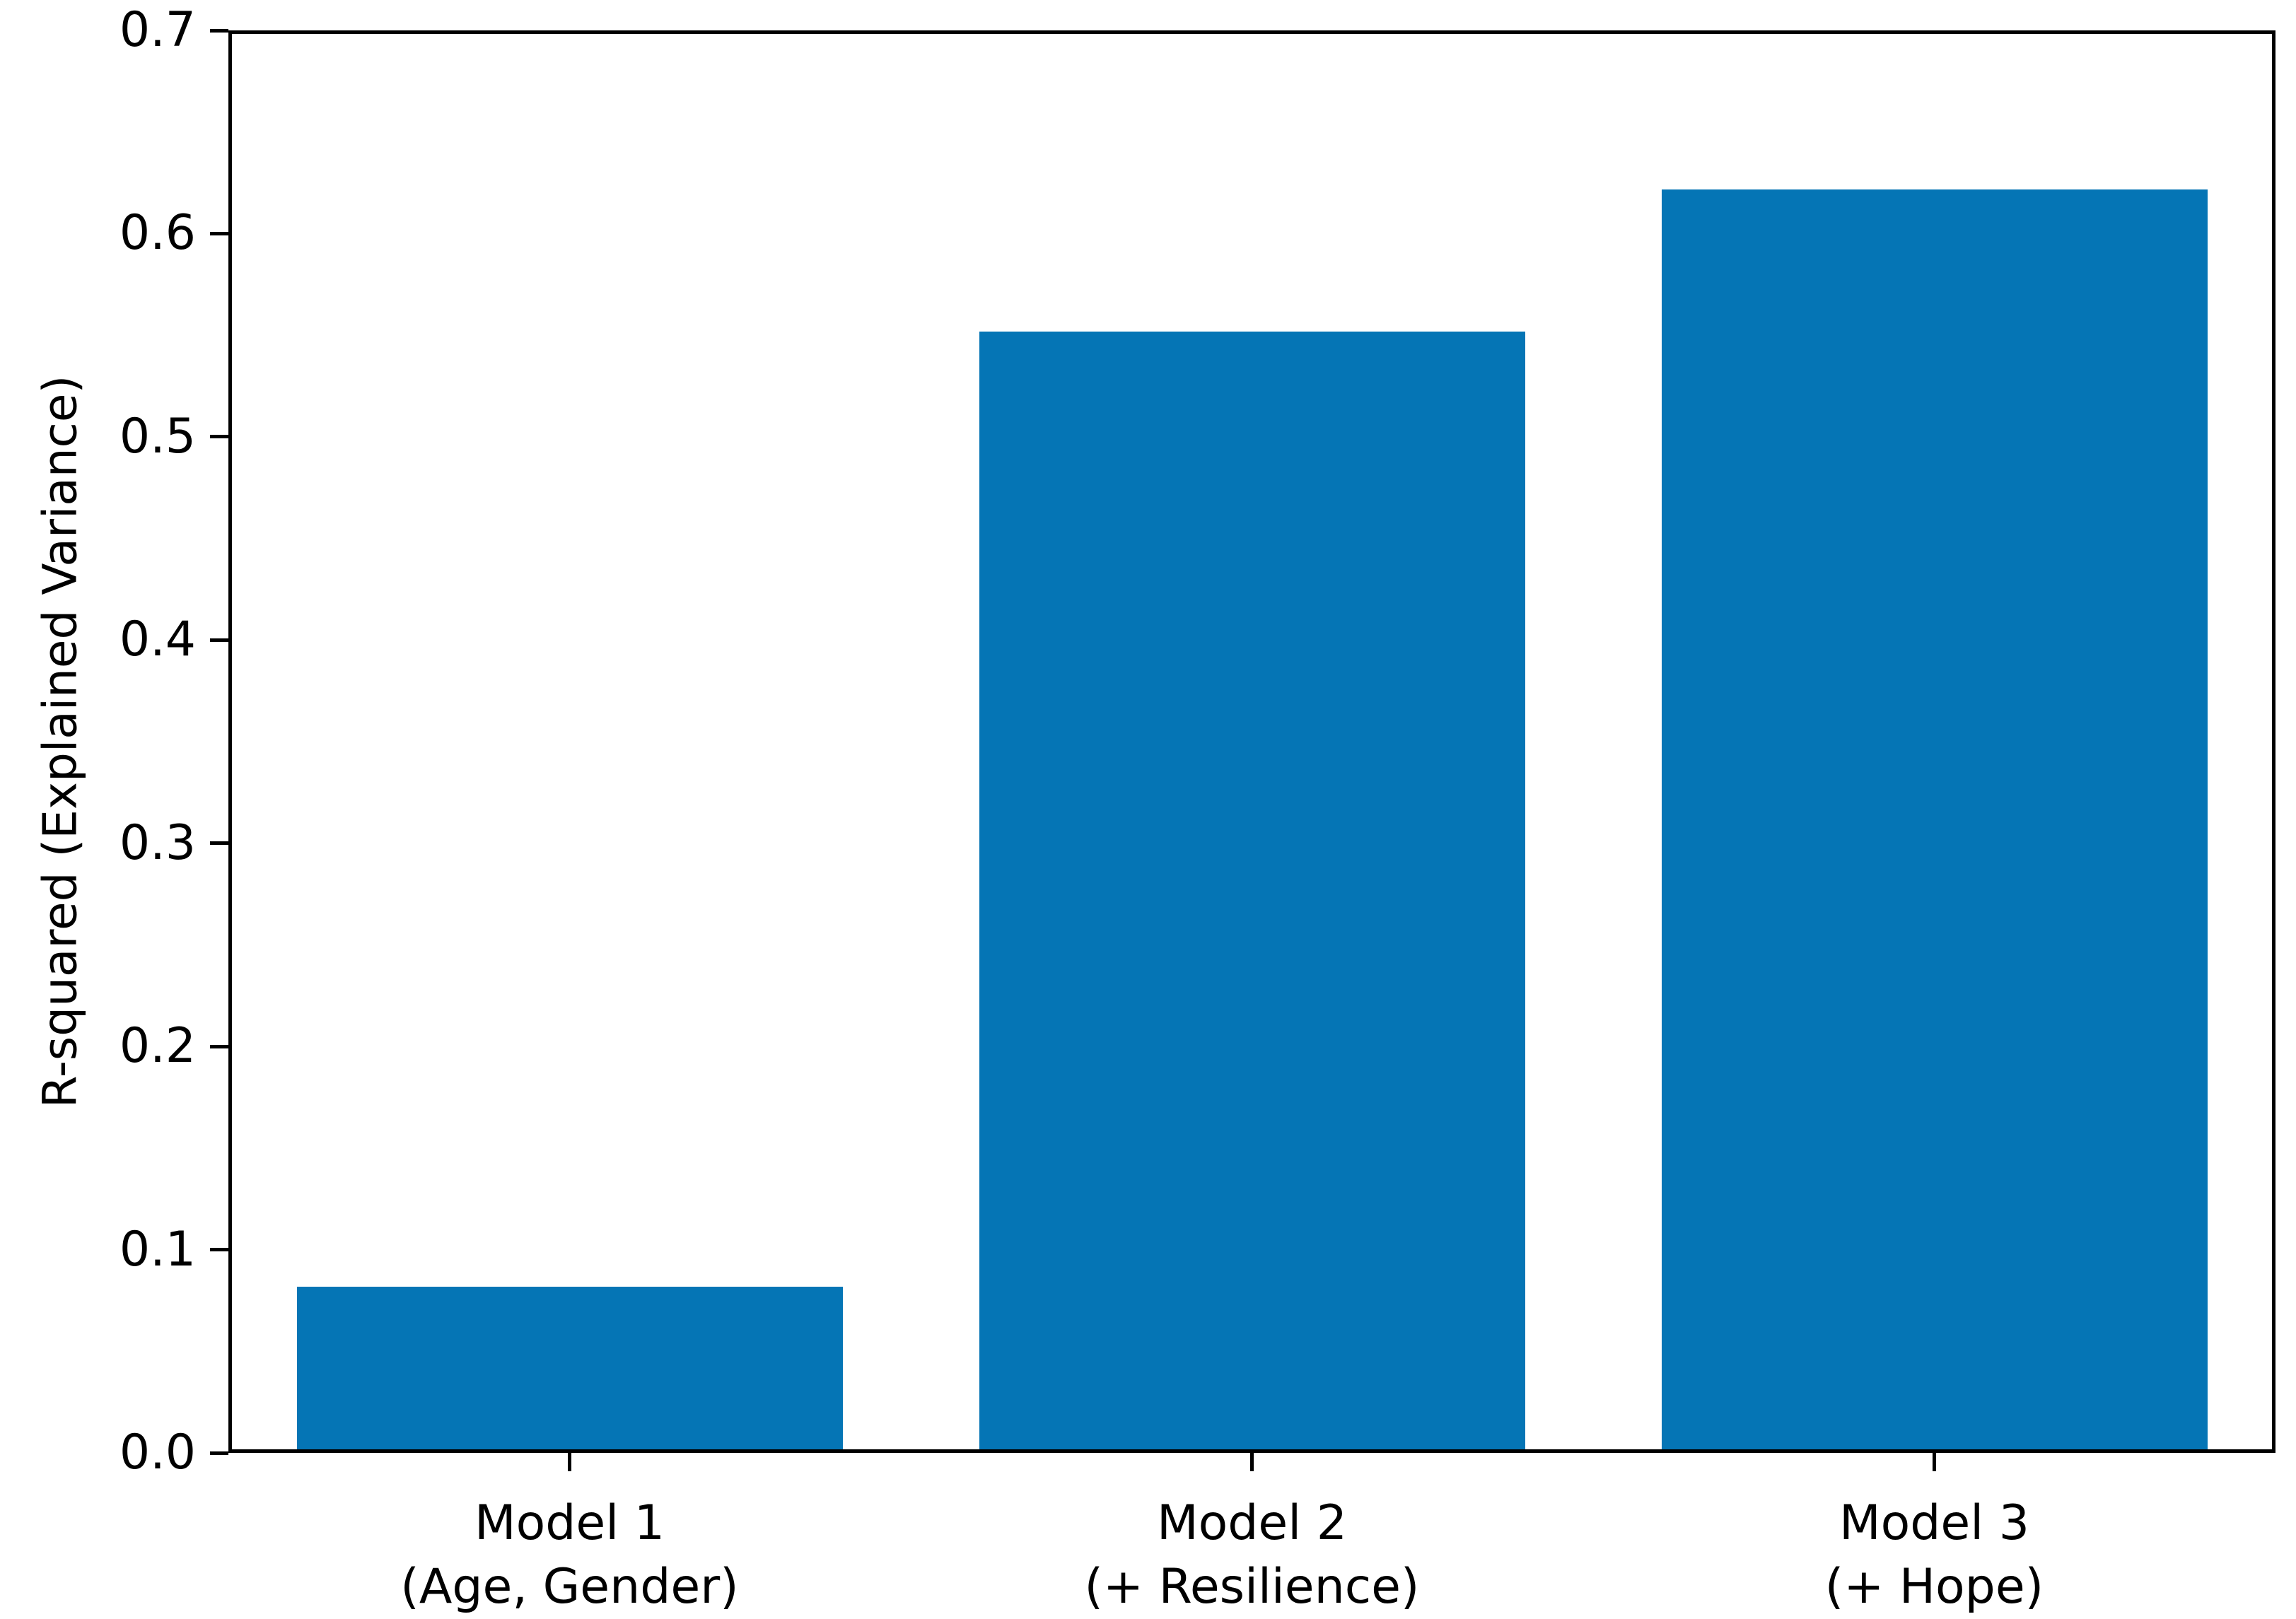 The width and height of the screenshot is (2296, 1619). I want to click on y-tick-label: 0.3, so click(158, 842).